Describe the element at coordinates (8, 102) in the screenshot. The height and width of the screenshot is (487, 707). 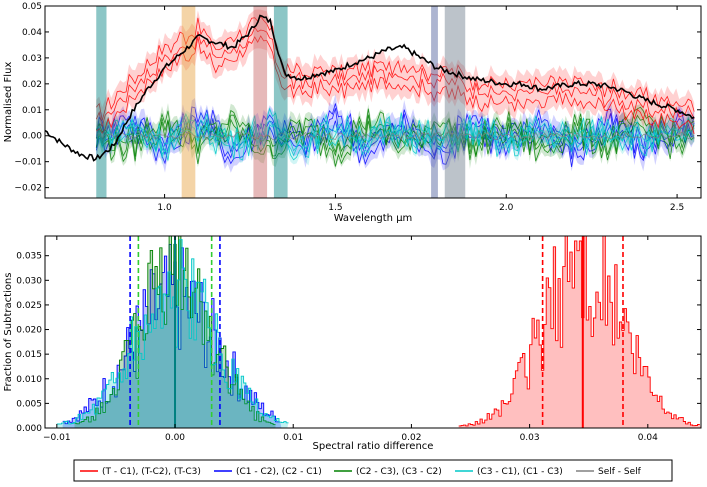
I see `spectrum-y-axis-label: Normalised Flux` at that location.